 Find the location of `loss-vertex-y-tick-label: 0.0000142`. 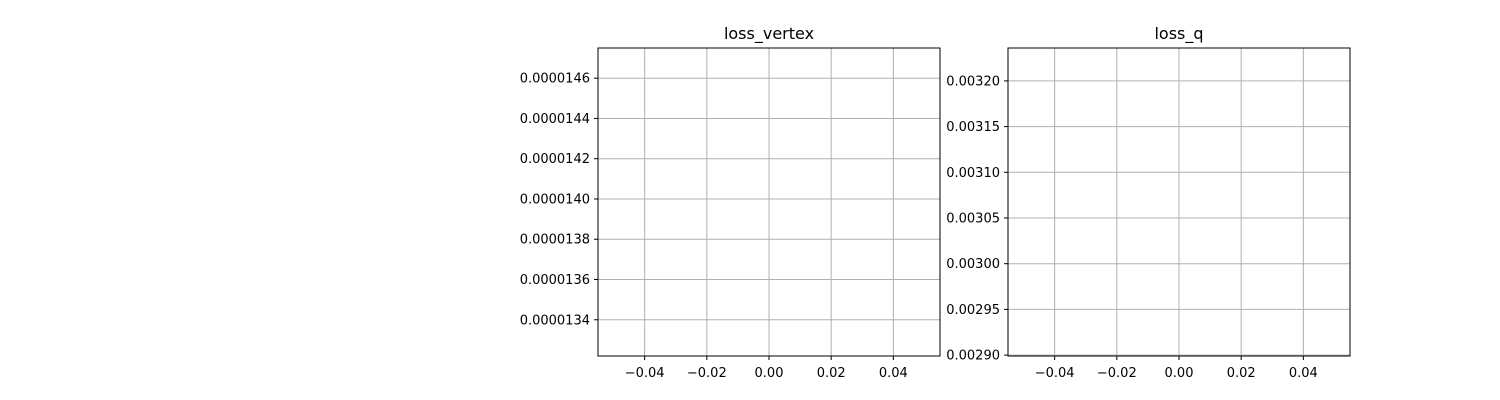

loss-vertex-y-tick-label: 0.0000142 is located at coordinates (555, 159).